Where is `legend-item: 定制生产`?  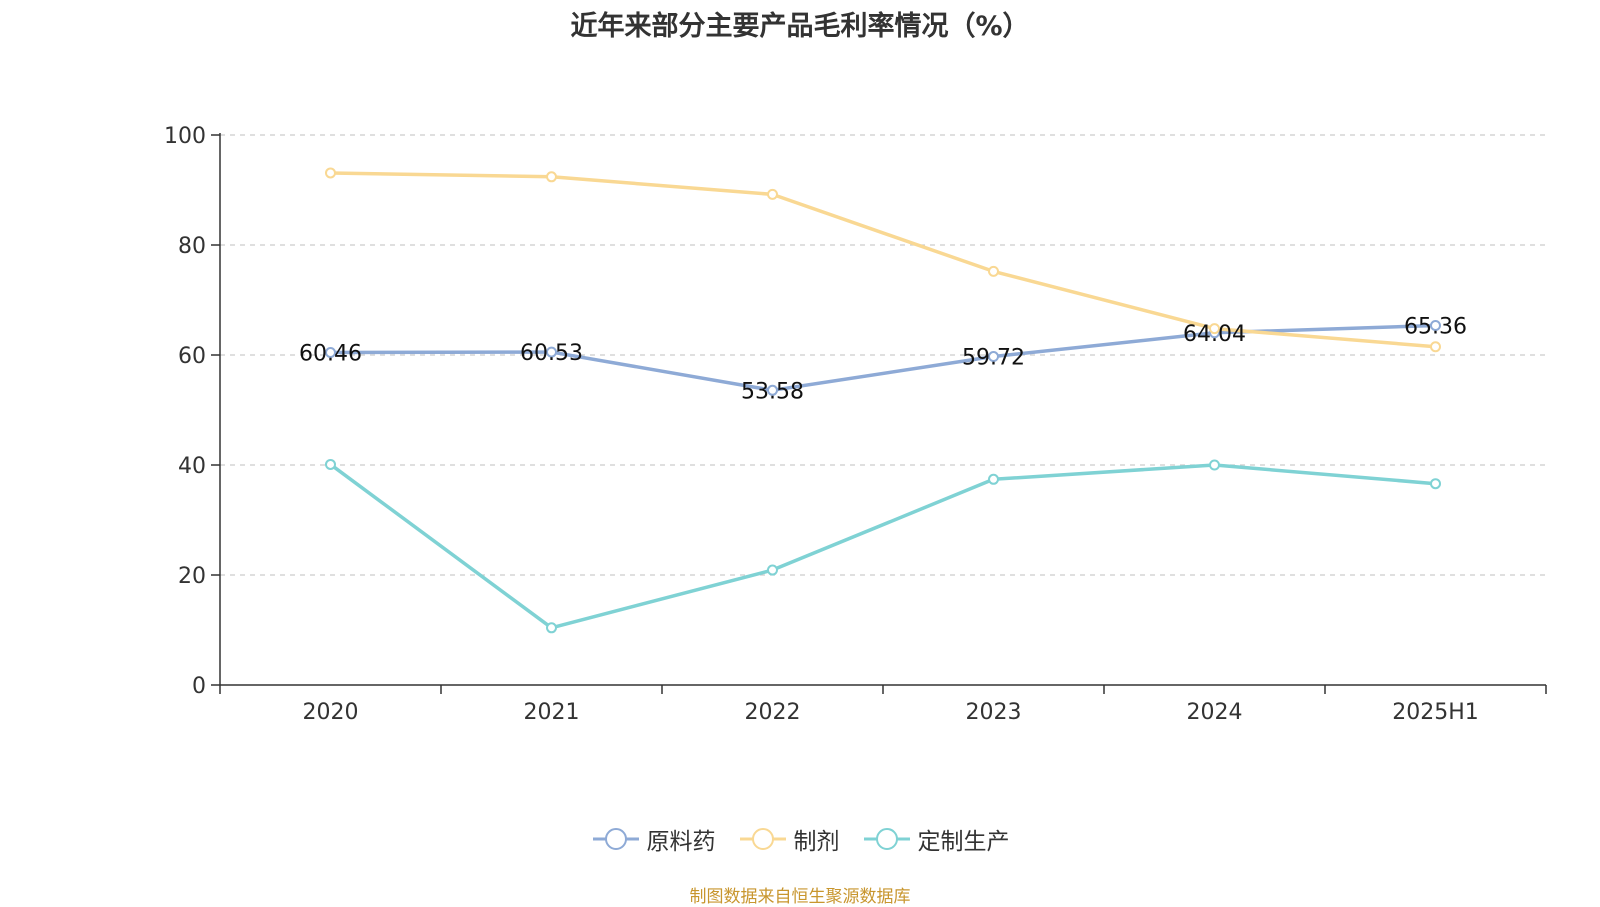
legend-item: 定制生产 is located at coordinates (936, 839).